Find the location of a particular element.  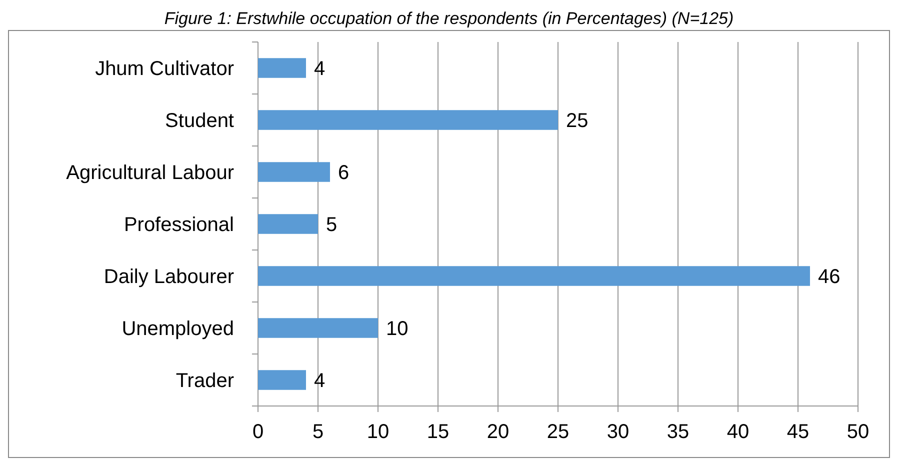

x-tick-label: 5 is located at coordinates (318, 432).